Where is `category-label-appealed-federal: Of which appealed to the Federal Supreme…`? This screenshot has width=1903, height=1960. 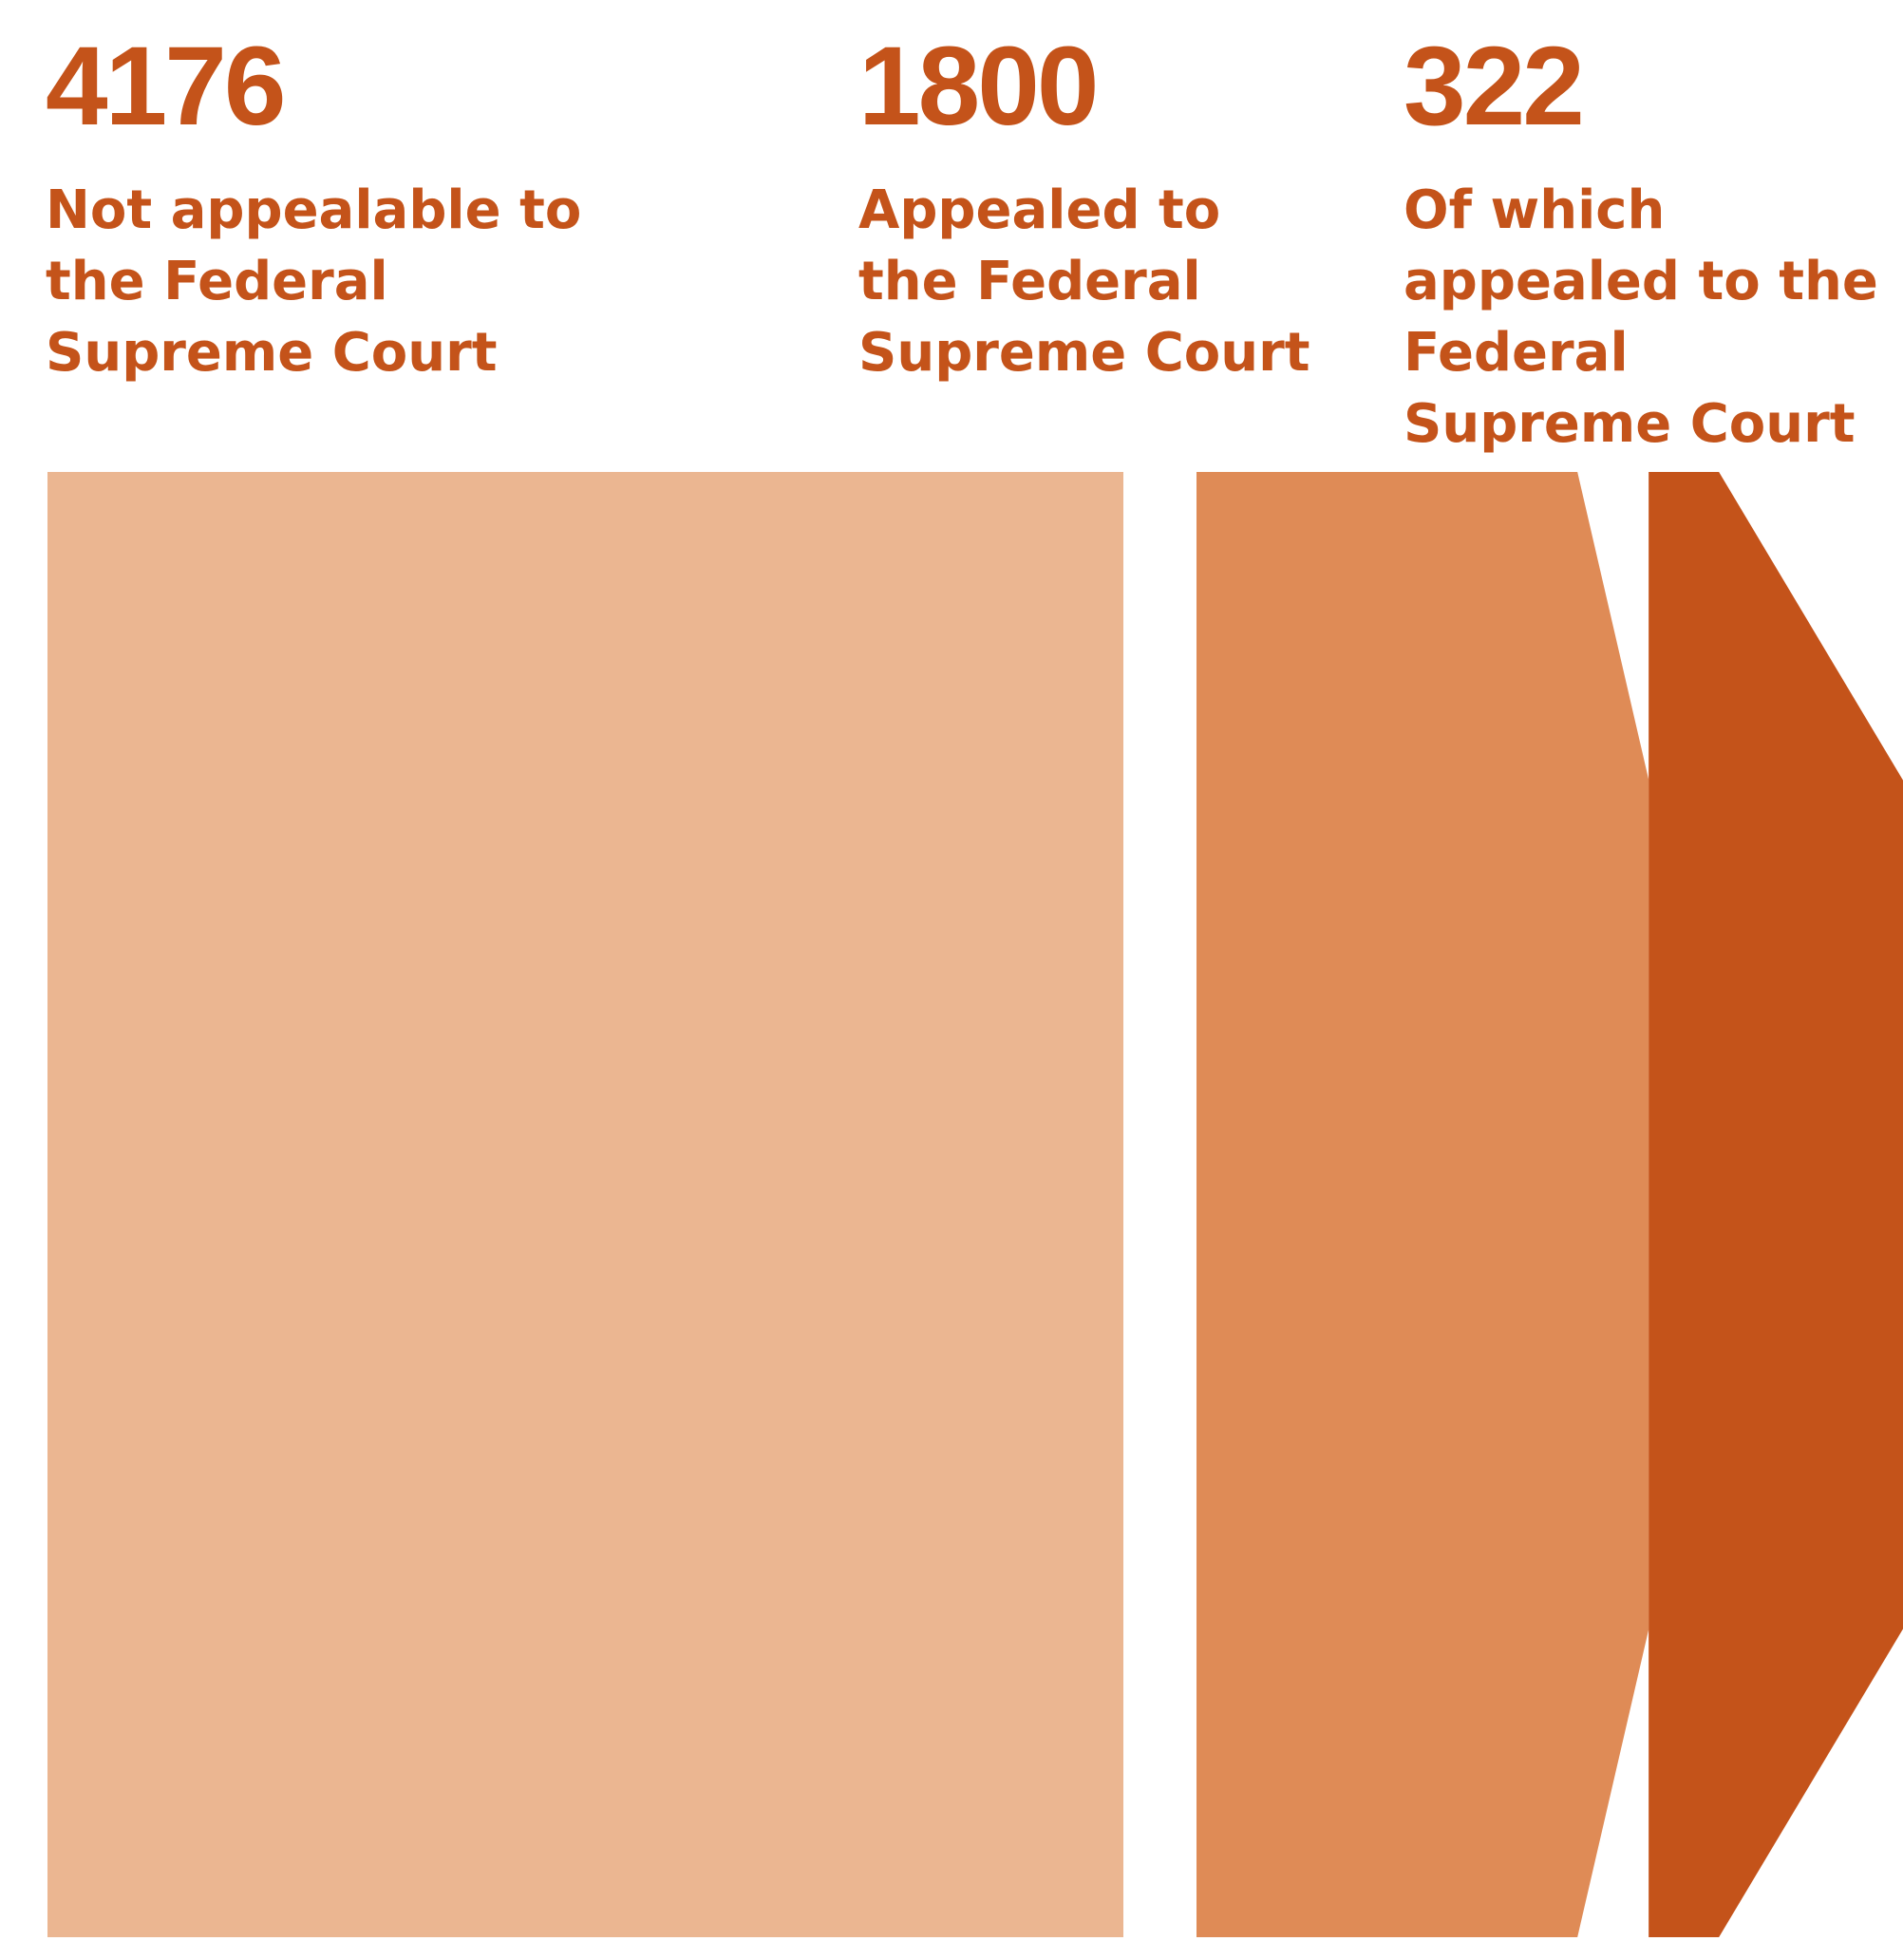
category-label-appealed-federal: Of which appealed to the Federal Supreme… is located at coordinates (1641, 317).